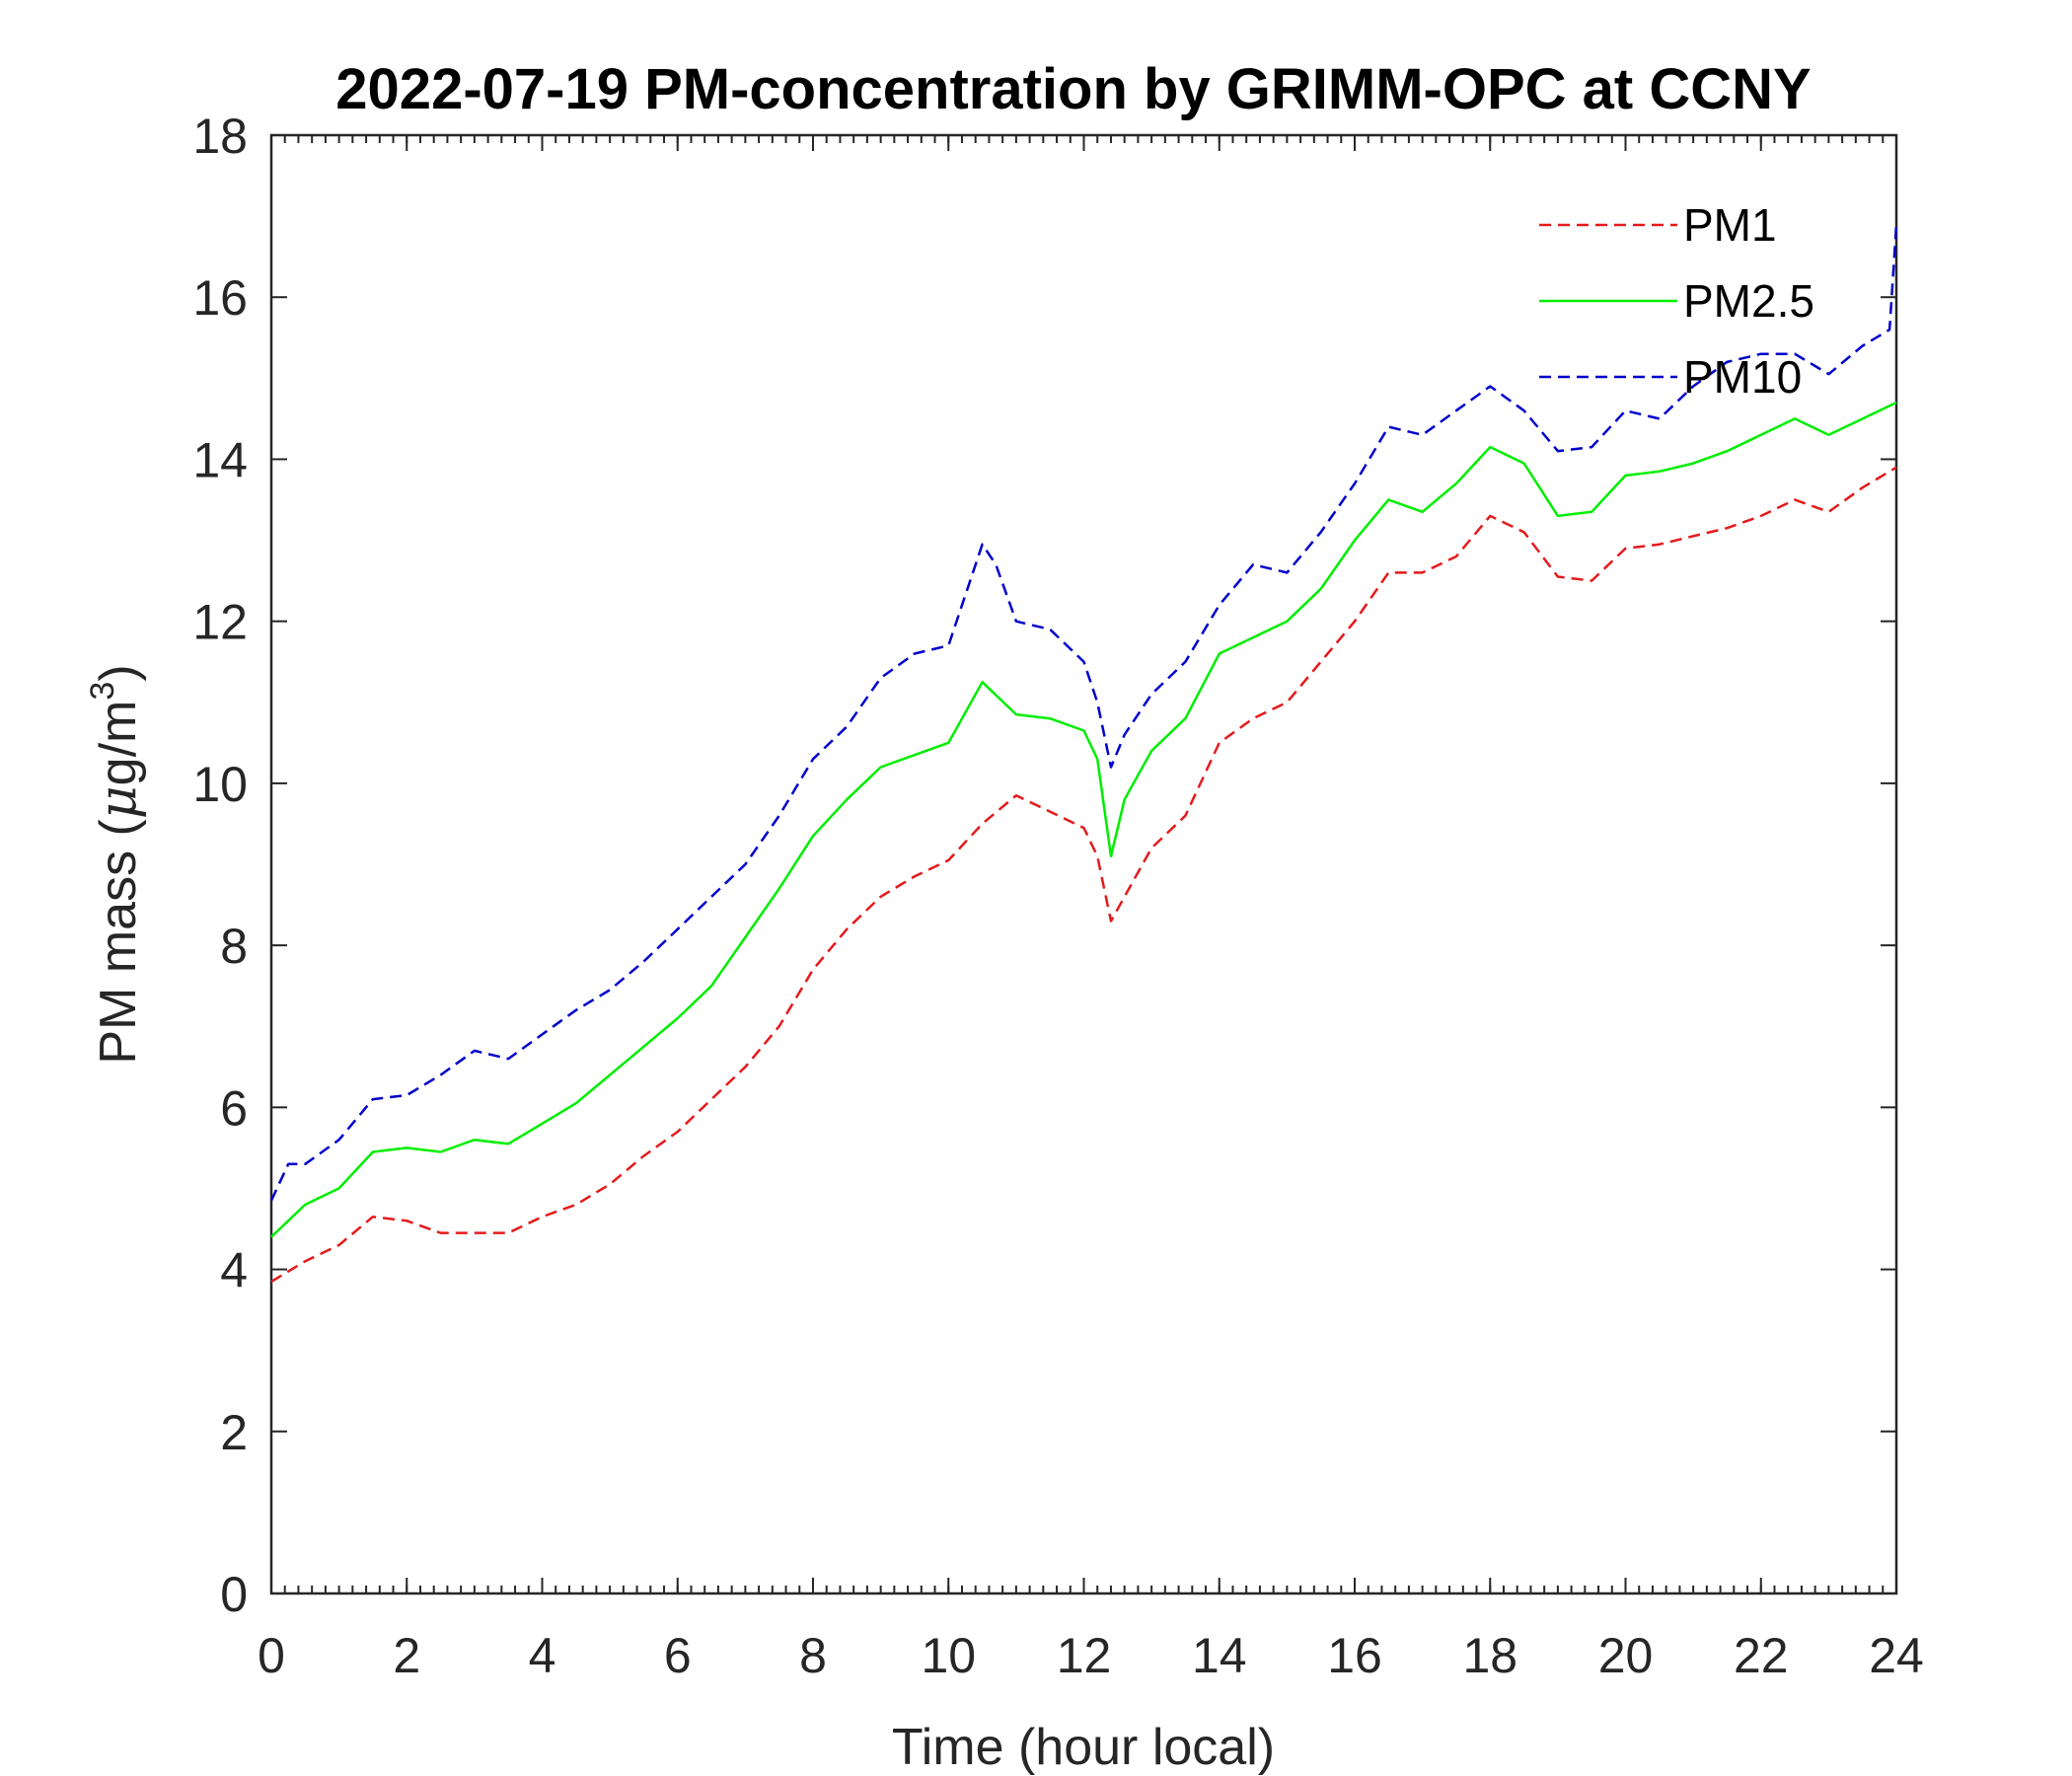 The height and width of the screenshot is (1776, 2072). I want to click on x-tick-label: 22, so click(1762, 1655).